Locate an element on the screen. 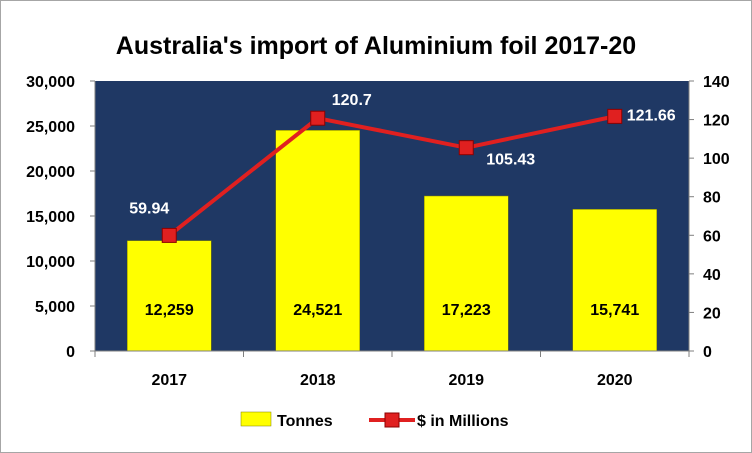 The width and height of the screenshot is (752, 453). bar-data-label: 24,521 is located at coordinates (317, 310).